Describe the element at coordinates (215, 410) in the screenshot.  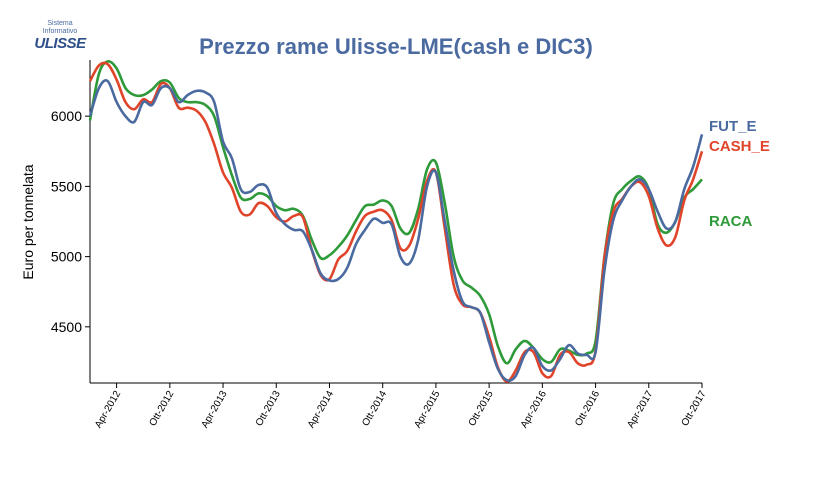
I see `x-tick-label: Apr-2013` at that location.